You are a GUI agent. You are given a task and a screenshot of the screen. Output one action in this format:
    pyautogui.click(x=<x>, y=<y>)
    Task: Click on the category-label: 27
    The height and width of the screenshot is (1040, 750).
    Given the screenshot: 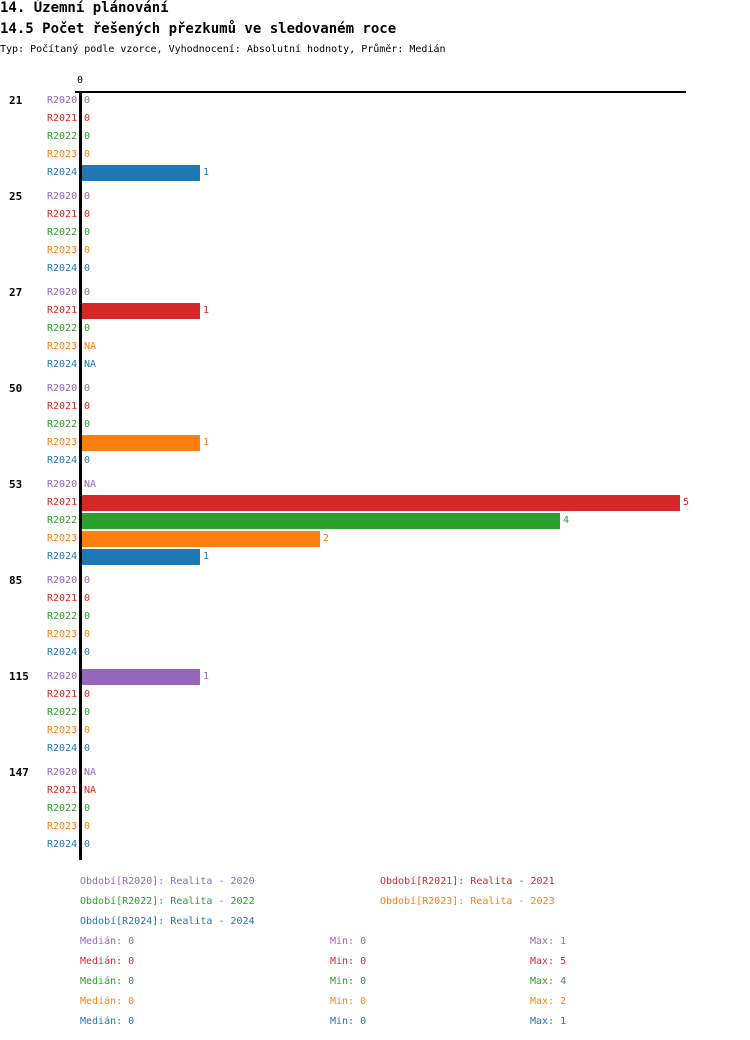 What is the action you would take?
    pyautogui.click(x=16, y=292)
    